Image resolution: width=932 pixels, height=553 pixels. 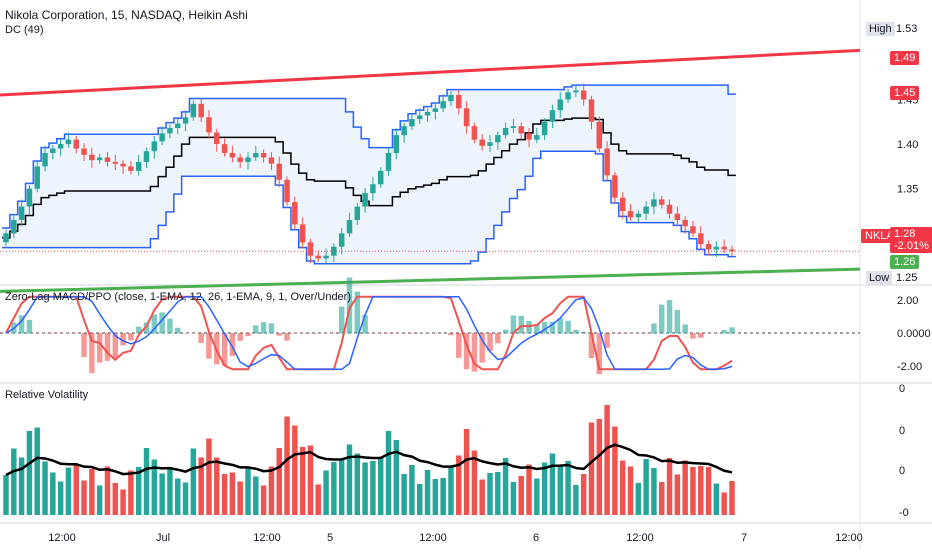 What do you see at coordinates (62, 538) in the screenshot?
I see `time-tick-label: 12:00` at bounding box center [62, 538].